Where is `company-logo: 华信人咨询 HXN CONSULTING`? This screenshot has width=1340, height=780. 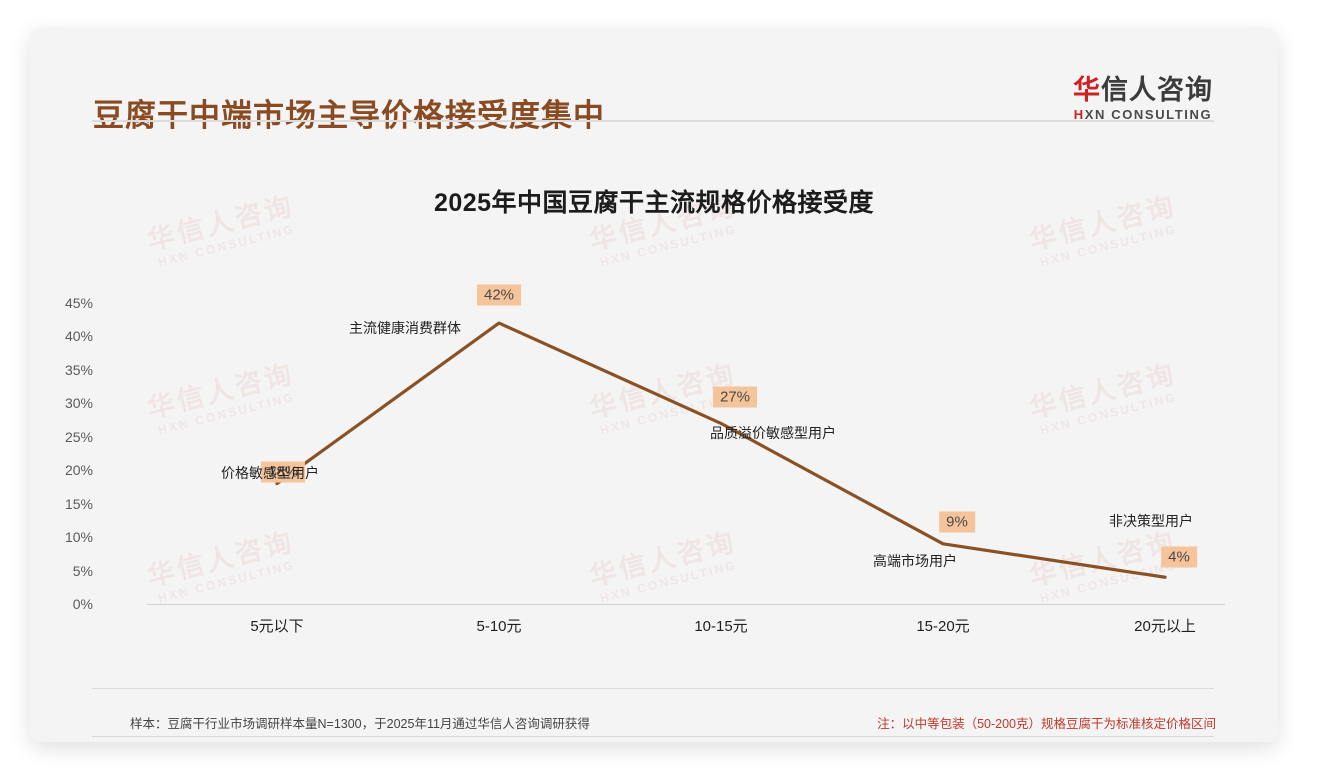
company-logo: 华信人咨询 HXN CONSULTING is located at coordinates (1143, 99).